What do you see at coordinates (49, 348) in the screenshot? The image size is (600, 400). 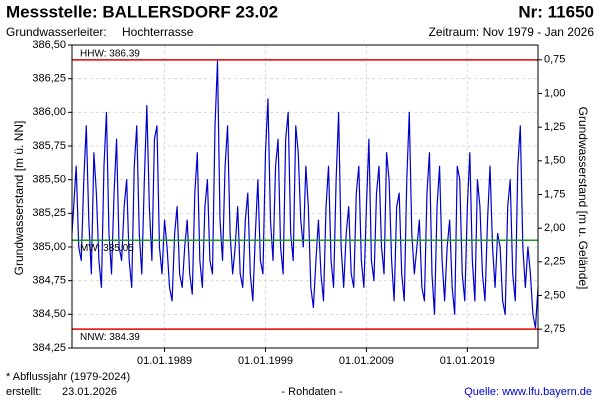 I see `y-tick-label: 384,25` at bounding box center [49, 348].